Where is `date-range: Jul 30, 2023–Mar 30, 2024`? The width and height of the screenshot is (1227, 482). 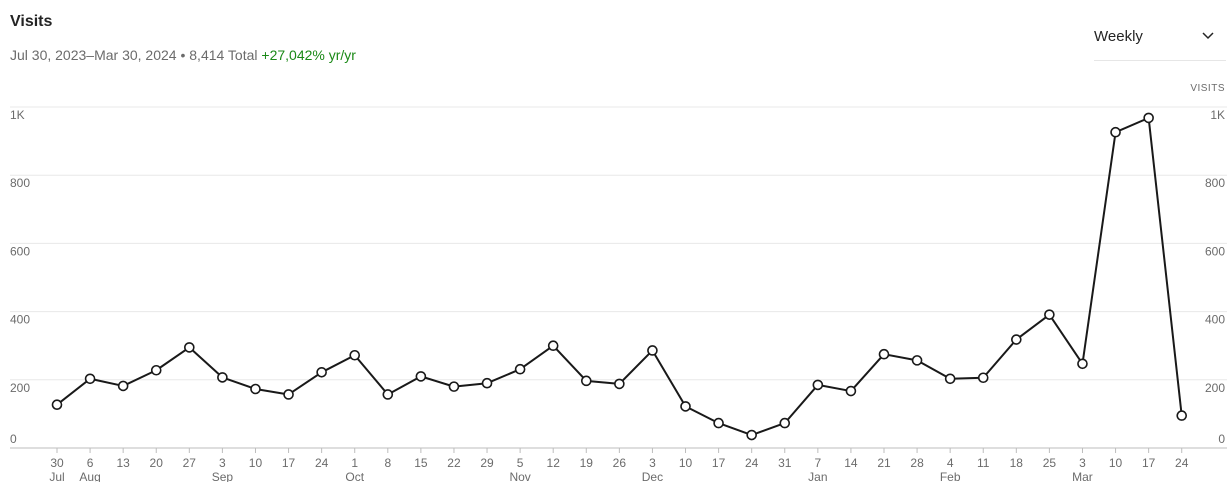
date-range: Jul 30, 2023–Mar 30, 2024 is located at coordinates (93, 55).